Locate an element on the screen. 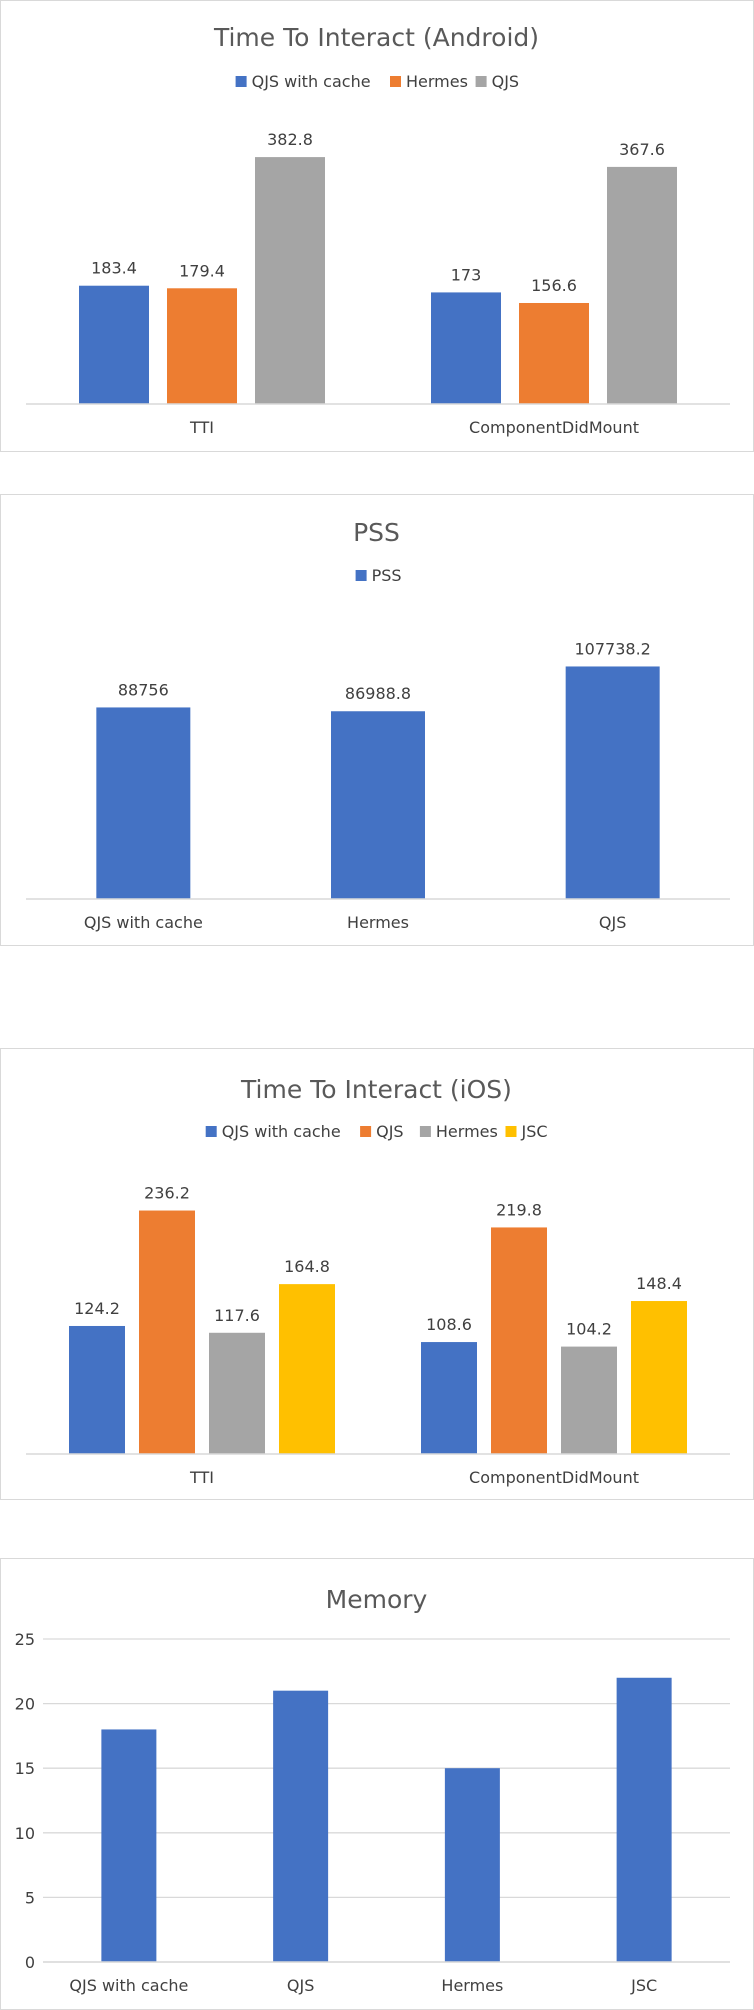 This screenshot has width=754, height=2010. chart-title: Memory is located at coordinates (377, 1599).